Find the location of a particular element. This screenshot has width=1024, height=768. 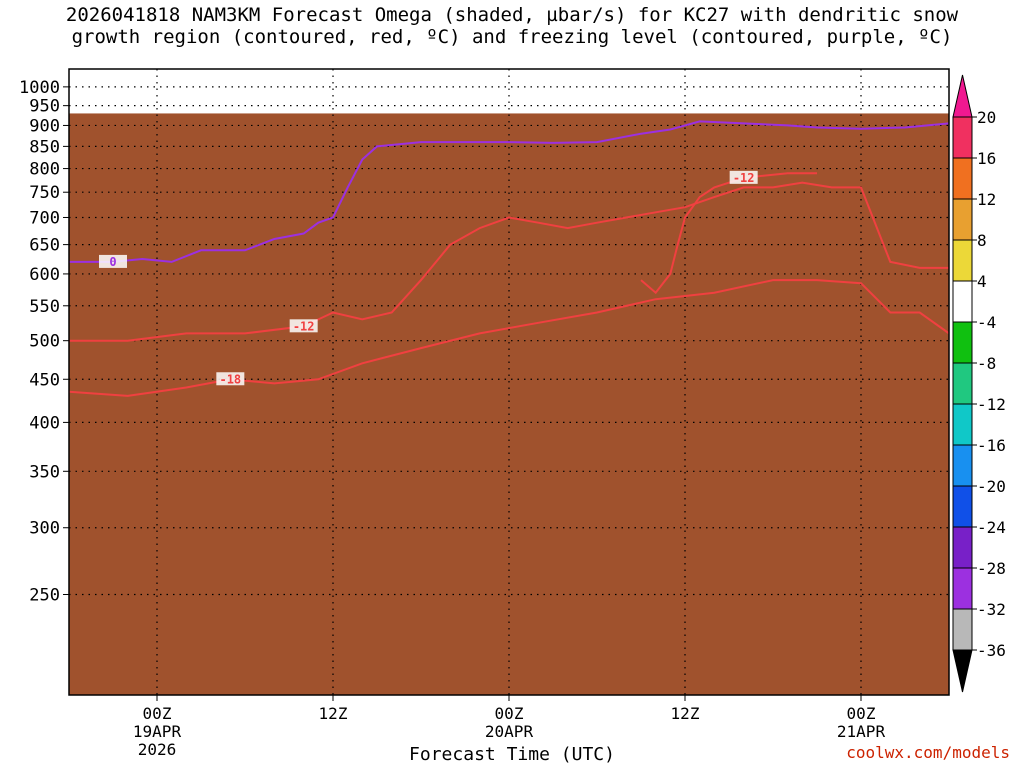

x-tick-label-24-0: 00Z is located at coordinates (509, 713).